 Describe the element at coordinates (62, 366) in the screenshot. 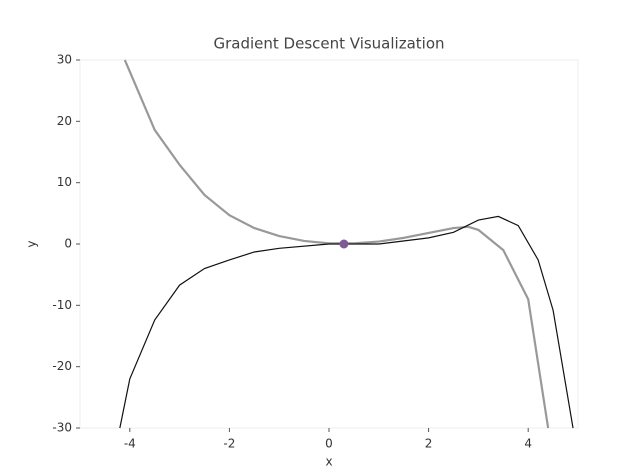

I see `y-tick-label: -20` at that location.